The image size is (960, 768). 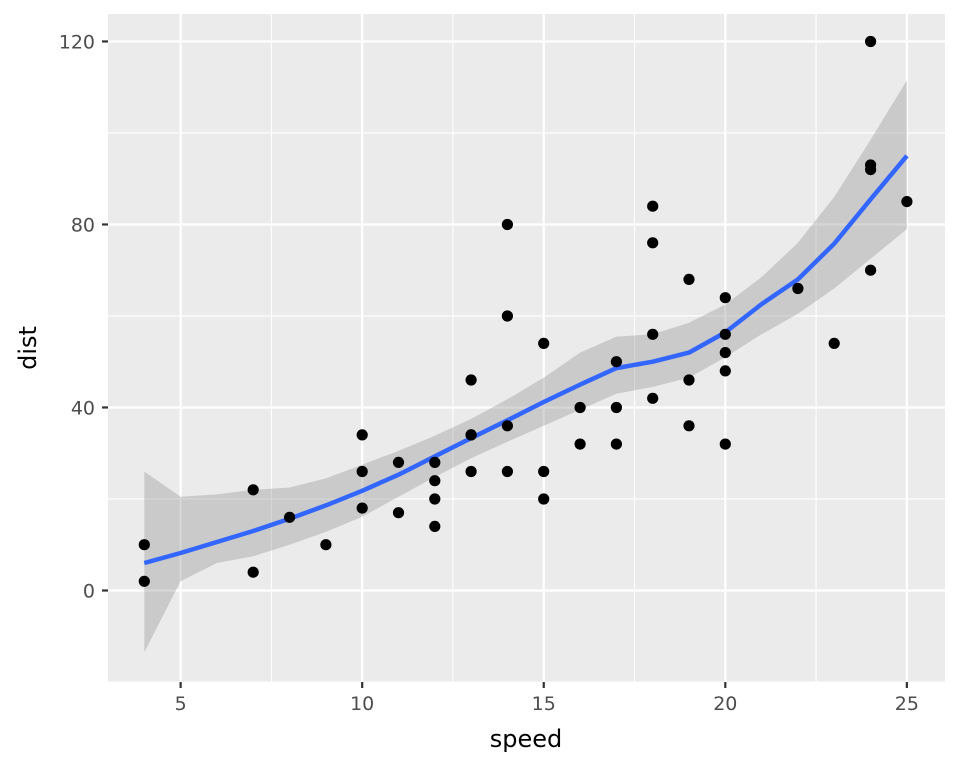 What do you see at coordinates (77, 42) in the screenshot?
I see `y-tick-label: 120` at bounding box center [77, 42].